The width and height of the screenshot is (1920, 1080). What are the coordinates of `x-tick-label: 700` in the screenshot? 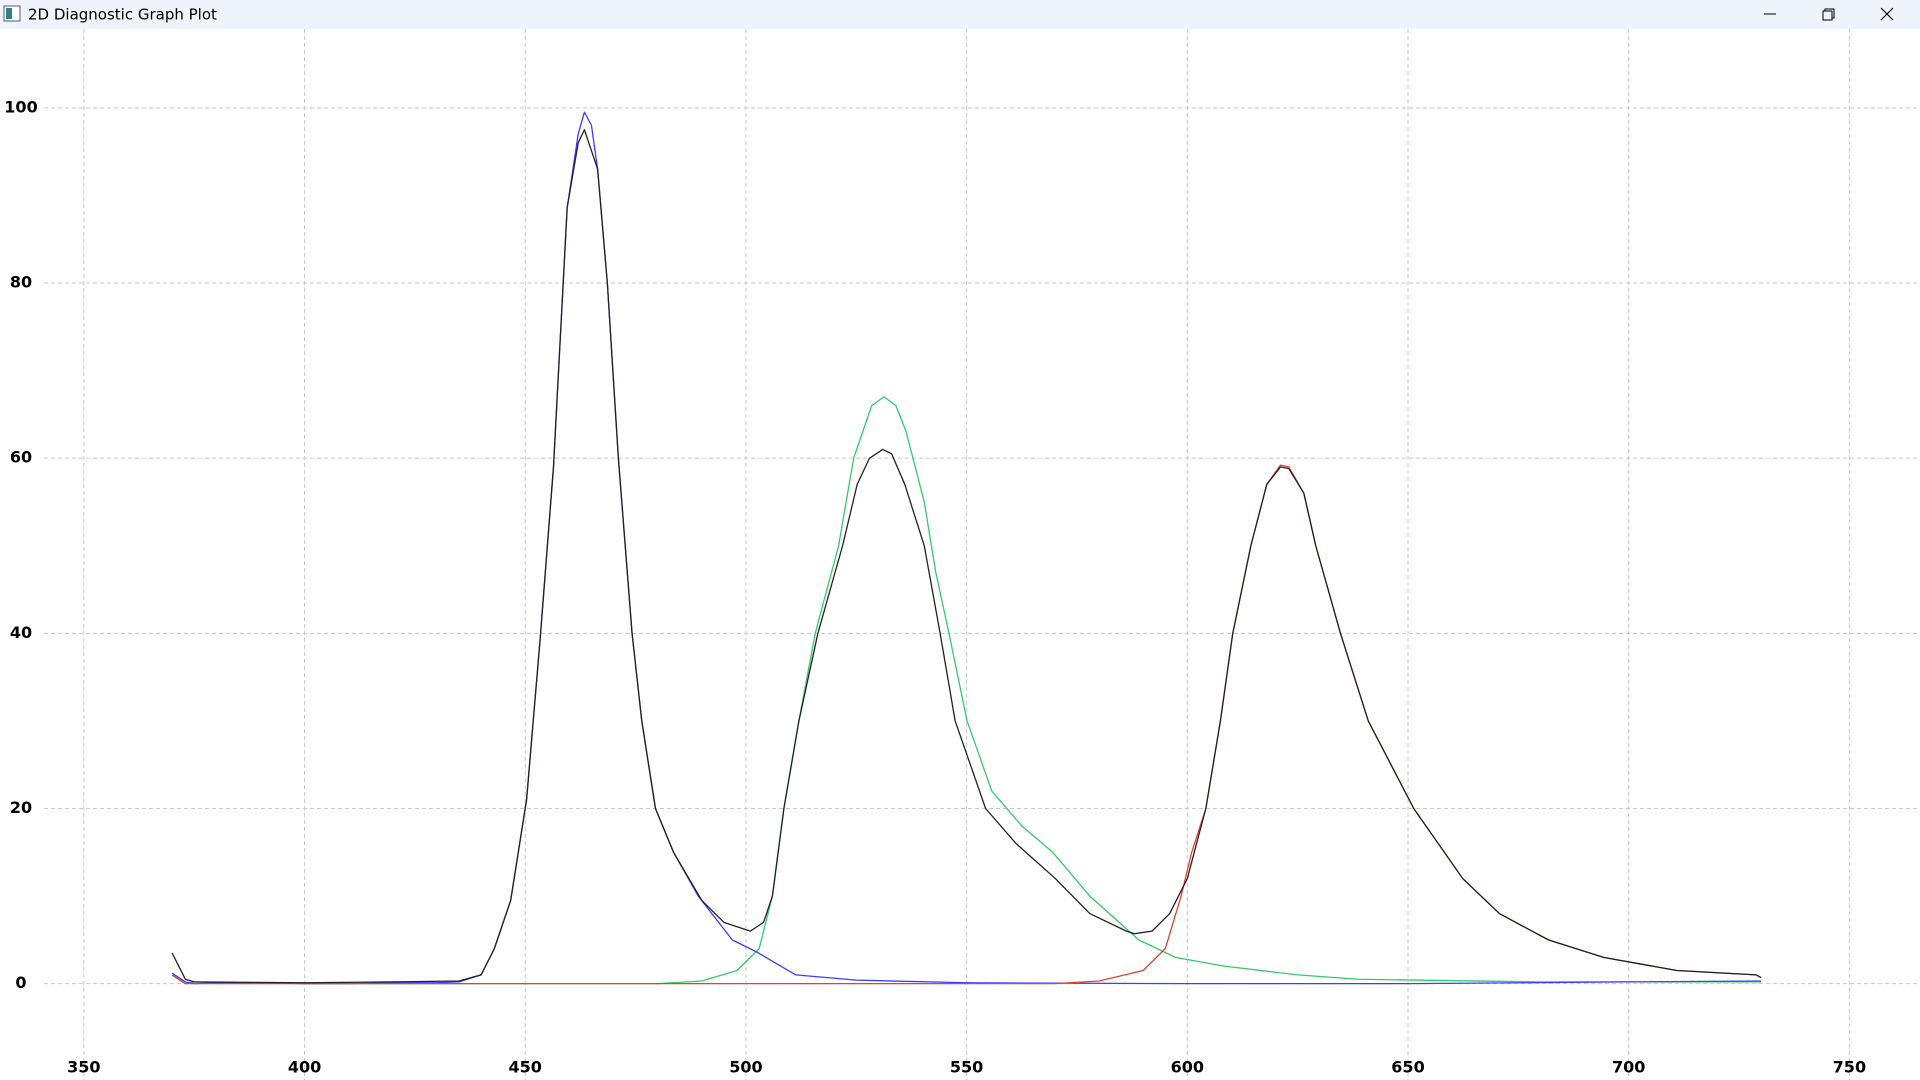 It's located at (1628, 1067).